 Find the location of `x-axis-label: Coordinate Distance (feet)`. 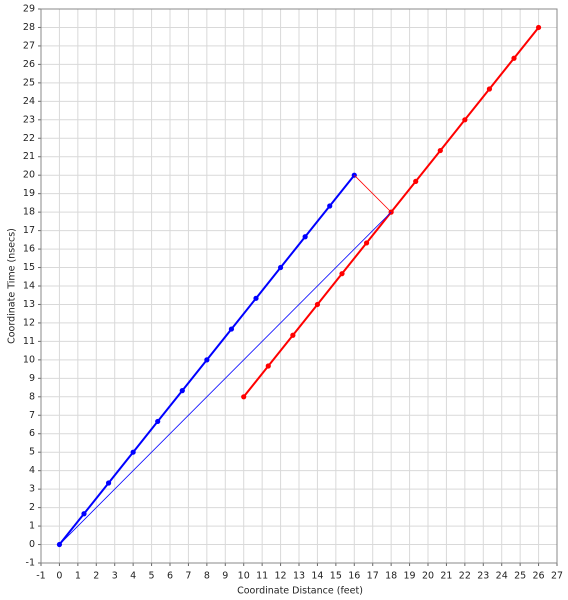

x-axis-label: Coordinate Distance (feet) is located at coordinates (300, 591).